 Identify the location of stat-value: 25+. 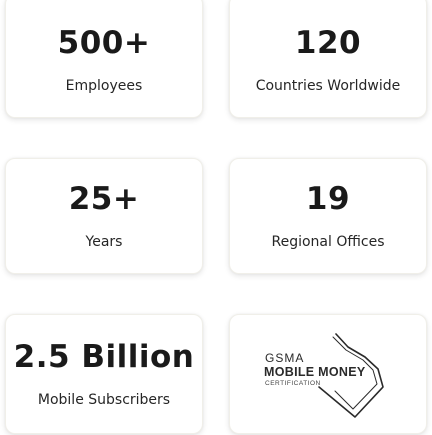
(104, 199).